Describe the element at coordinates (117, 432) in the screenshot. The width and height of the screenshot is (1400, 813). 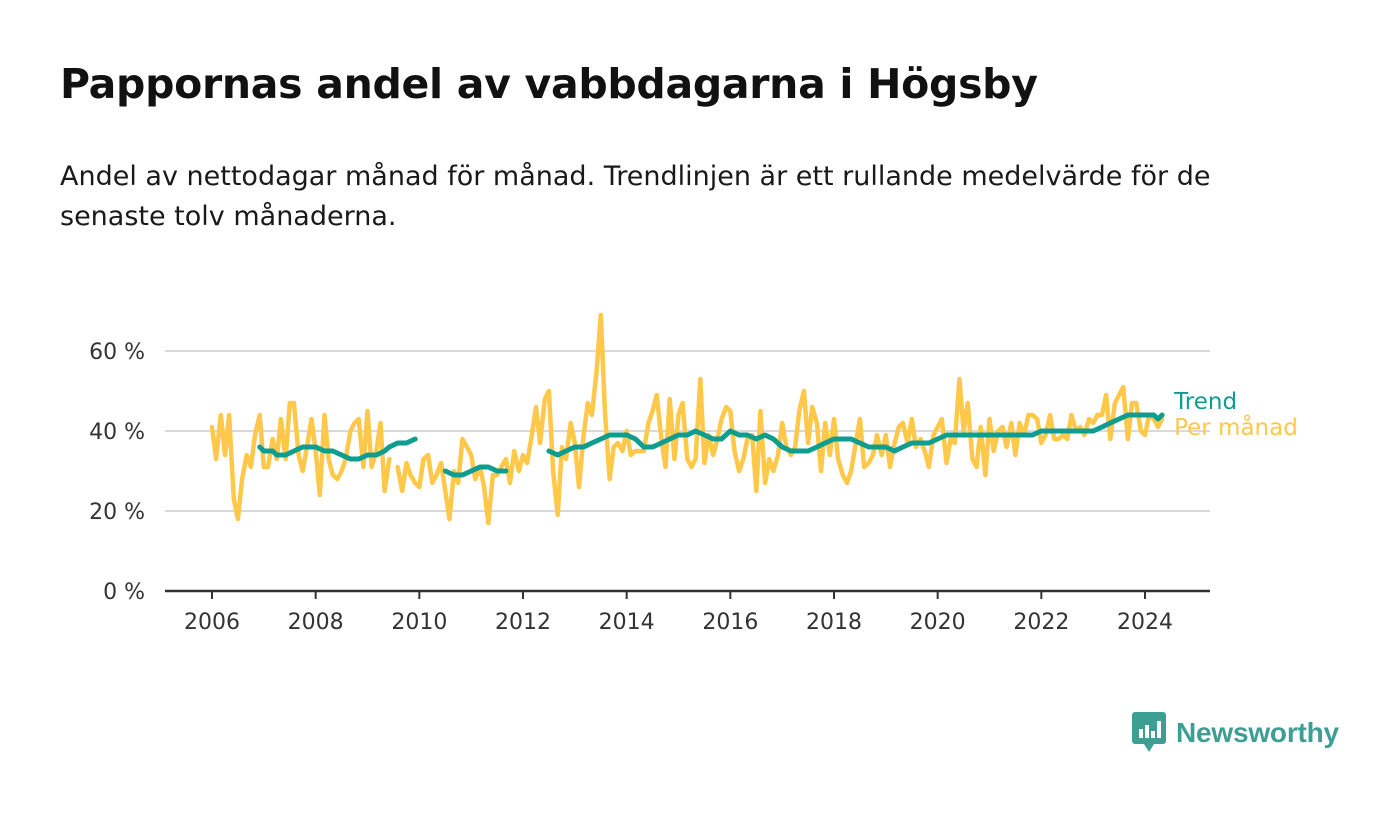
I see `y-tick-label: 40 %` at that location.